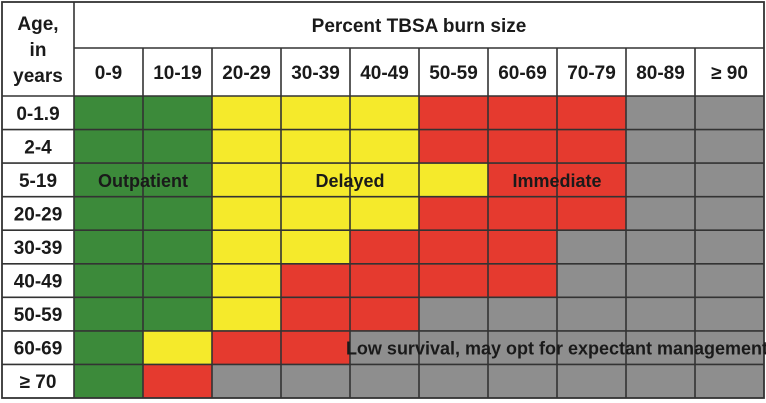 The height and width of the screenshot is (403, 766). What do you see at coordinates (729, 73) in the screenshot?
I see `column-label-ge-90: ≥ 90` at bounding box center [729, 73].